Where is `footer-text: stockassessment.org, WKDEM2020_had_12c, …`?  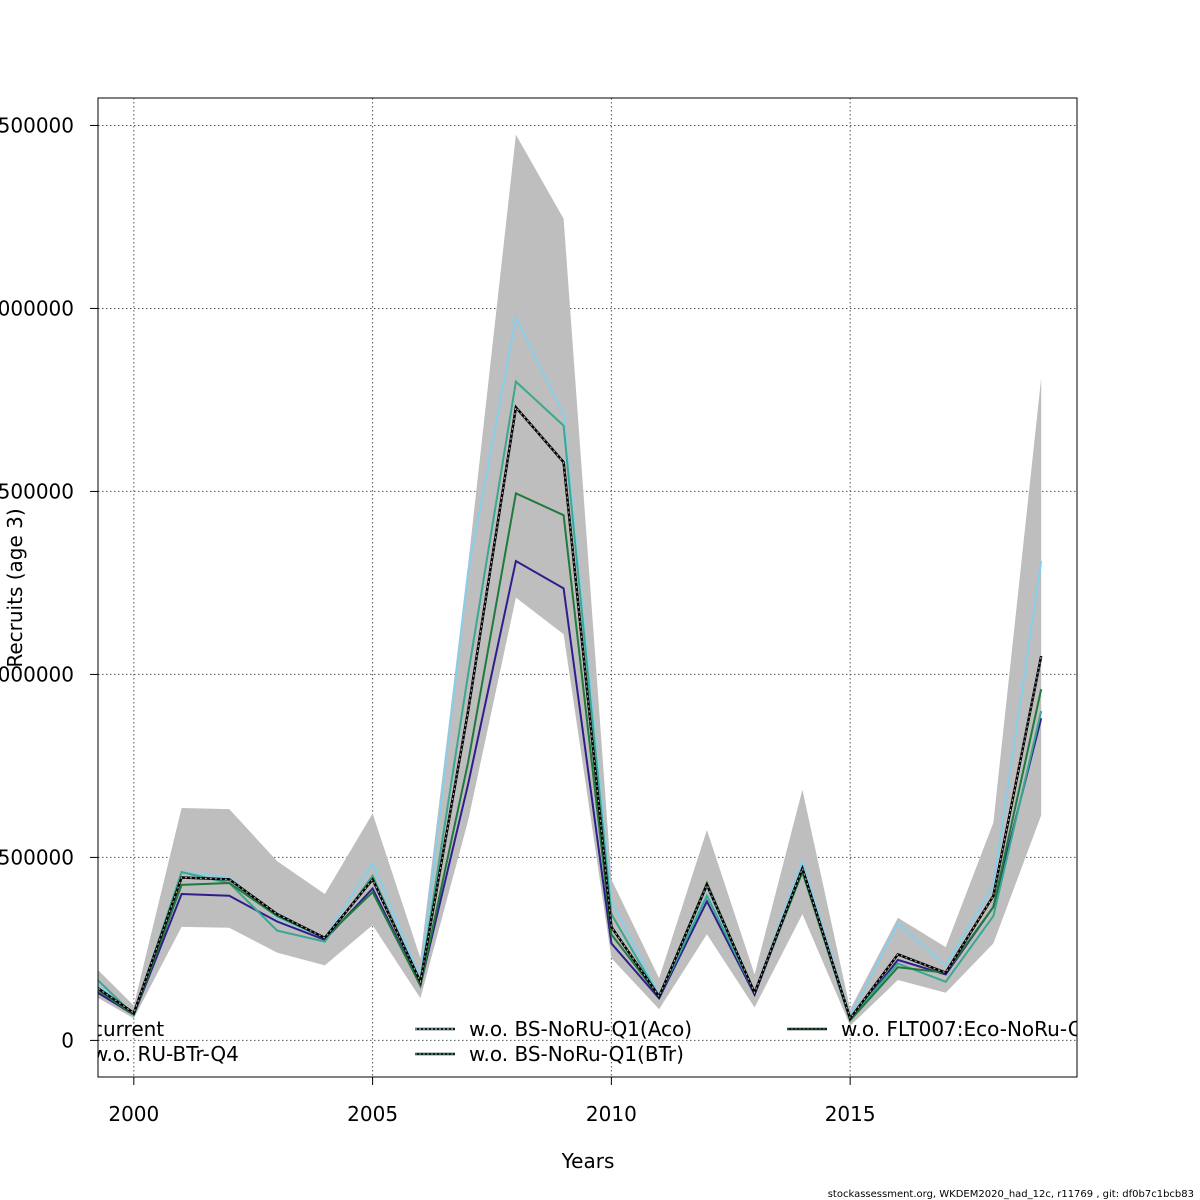
footer-text: stockassessment.org, WKDEM2020_had_12c, … is located at coordinates (1011, 1194).